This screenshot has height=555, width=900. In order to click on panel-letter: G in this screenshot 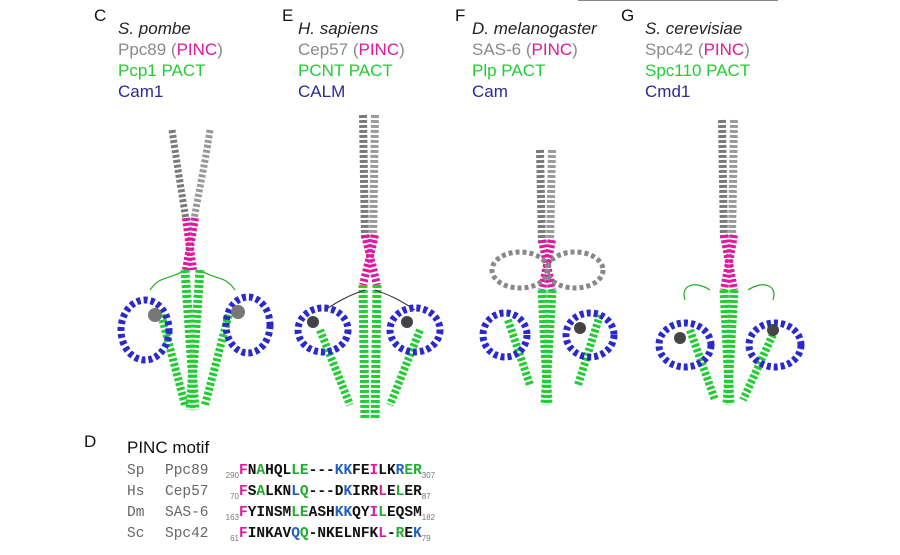, I will do `click(628, 15)`.